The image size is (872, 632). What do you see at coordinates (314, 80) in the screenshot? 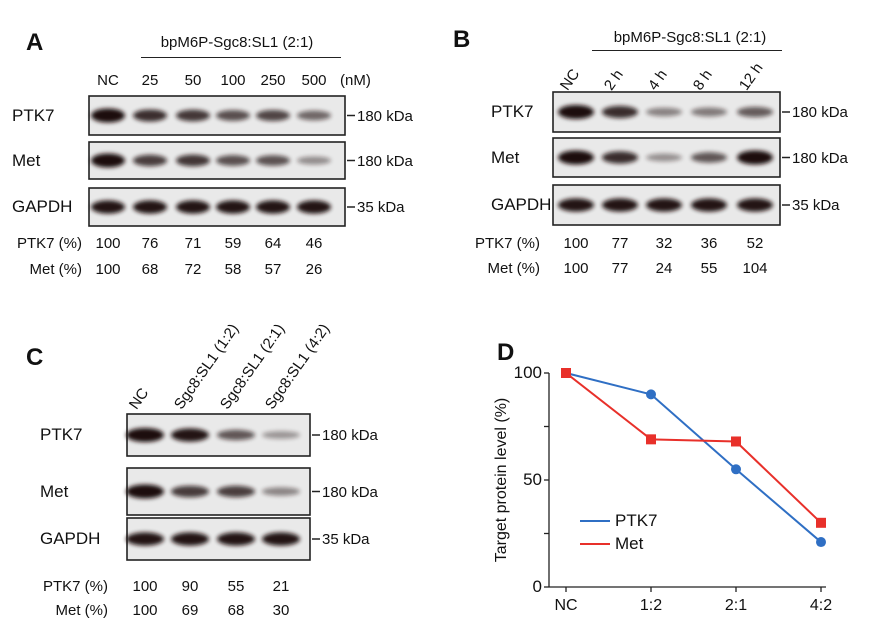
I see `lane-label: 500` at bounding box center [314, 80].